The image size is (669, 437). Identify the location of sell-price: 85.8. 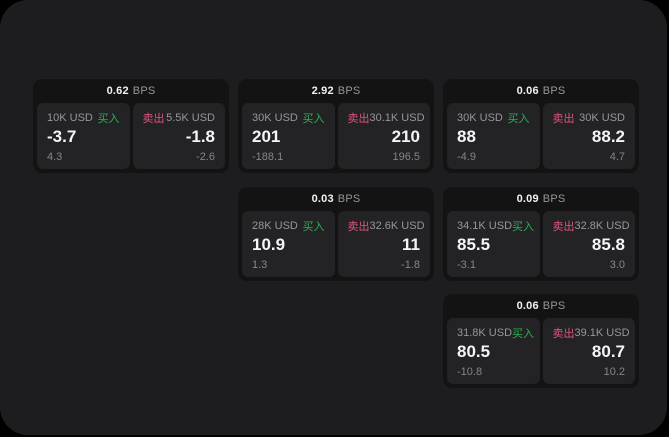
(608, 244).